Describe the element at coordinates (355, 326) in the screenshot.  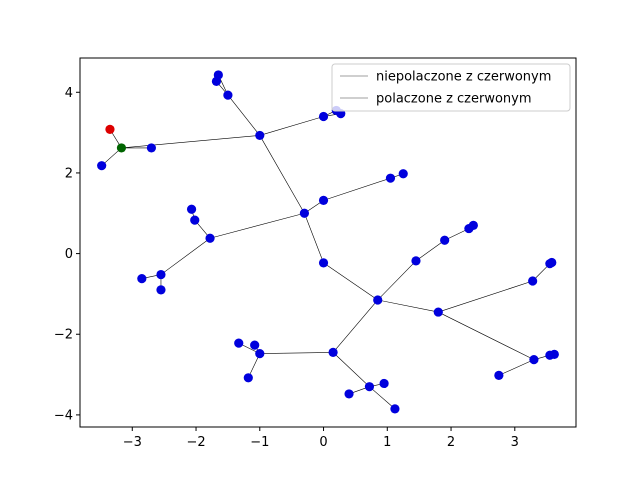
I see `edge-D-E` at that location.